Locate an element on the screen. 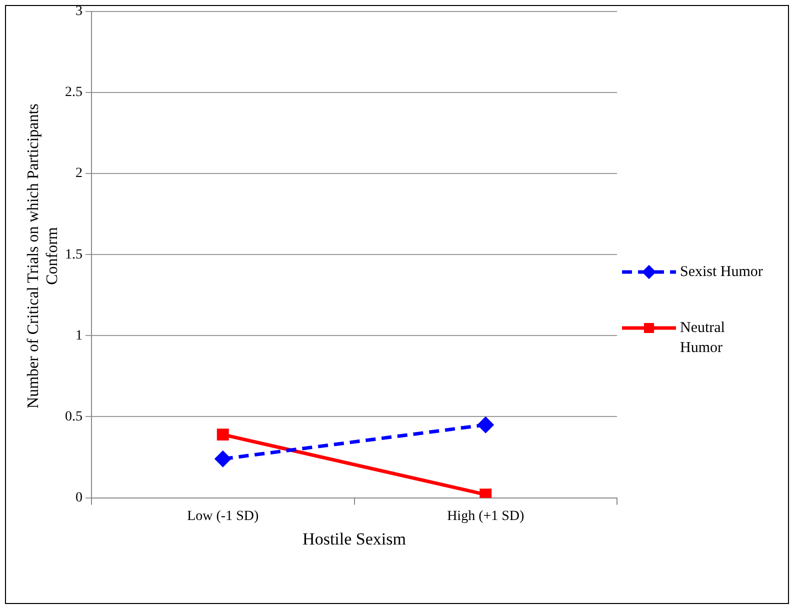 This screenshot has height=609, width=796. y-tick-label: 3 is located at coordinates (79, 12).